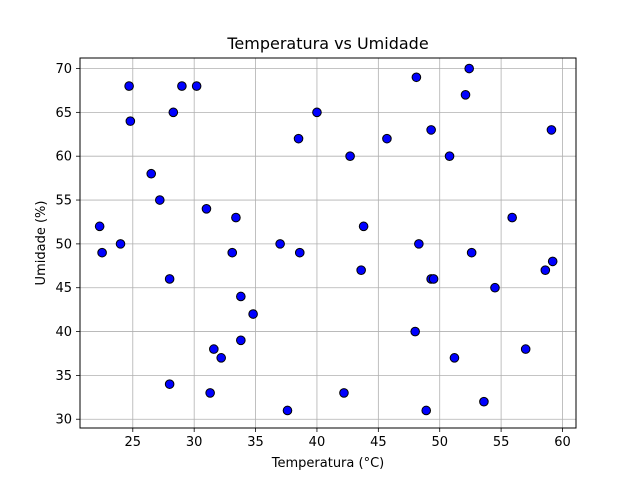  Describe the element at coordinates (194, 442) in the screenshot. I see `x-tick-label: 30` at that location.